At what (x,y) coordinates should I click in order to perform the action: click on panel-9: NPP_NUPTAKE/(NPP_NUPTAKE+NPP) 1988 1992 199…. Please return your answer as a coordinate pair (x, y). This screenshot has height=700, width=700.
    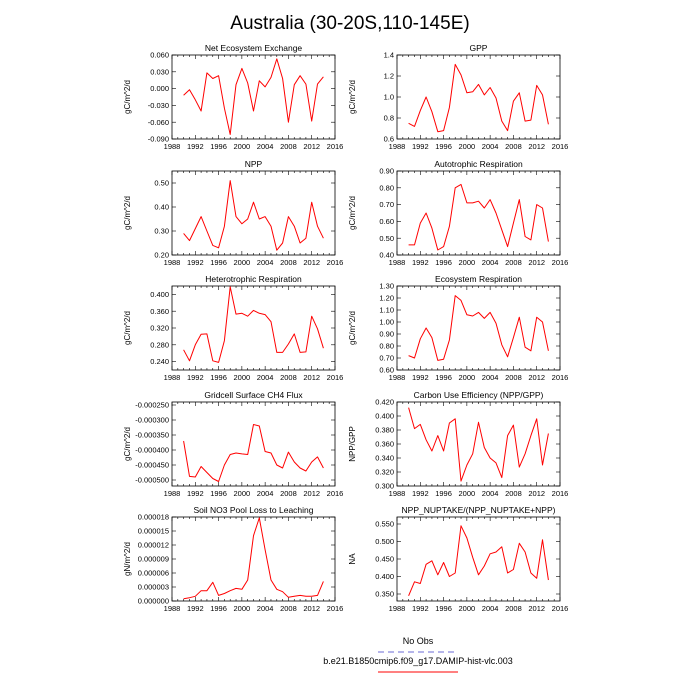
    Looking at the image, I should click on (458, 559).